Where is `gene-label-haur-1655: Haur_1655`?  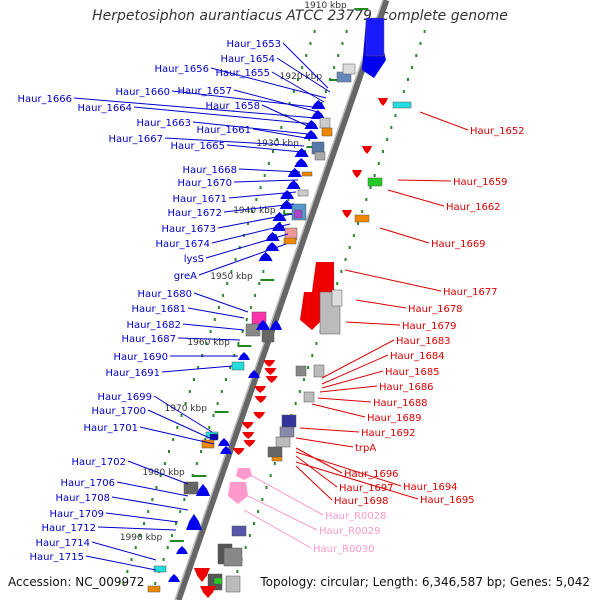 gene-label-haur-1655: Haur_1655 is located at coordinates (242, 73).